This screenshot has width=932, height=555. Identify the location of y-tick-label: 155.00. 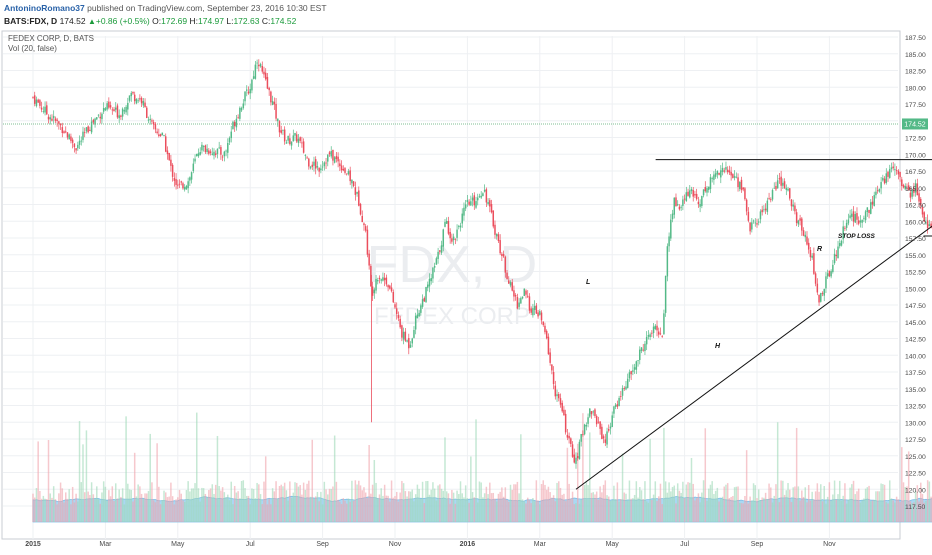
(915, 256).